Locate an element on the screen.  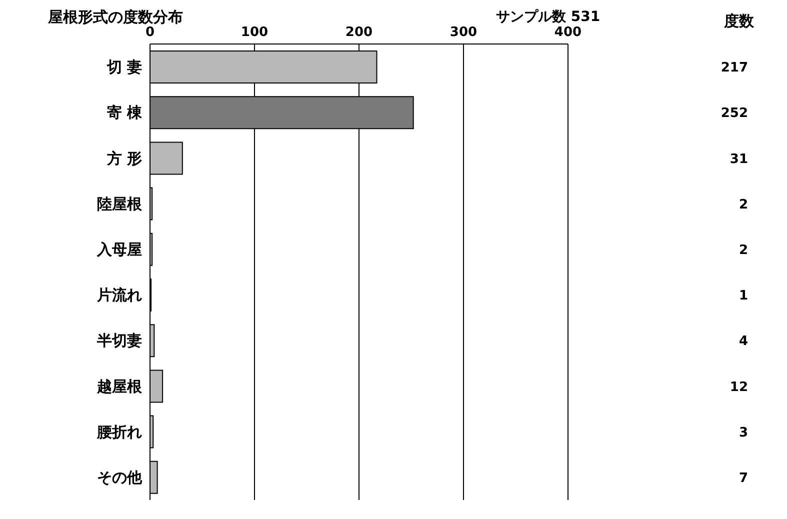
chart-subtitle: サンプル数 531 is located at coordinates (548, 17).